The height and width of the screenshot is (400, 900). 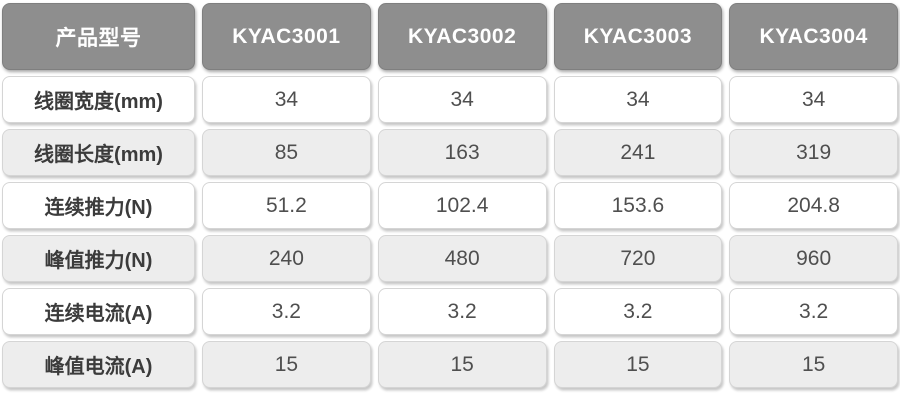 What do you see at coordinates (286, 36) in the screenshot?
I see `header-cell-model-kyac3001: KYAC3001` at bounding box center [286, 36].